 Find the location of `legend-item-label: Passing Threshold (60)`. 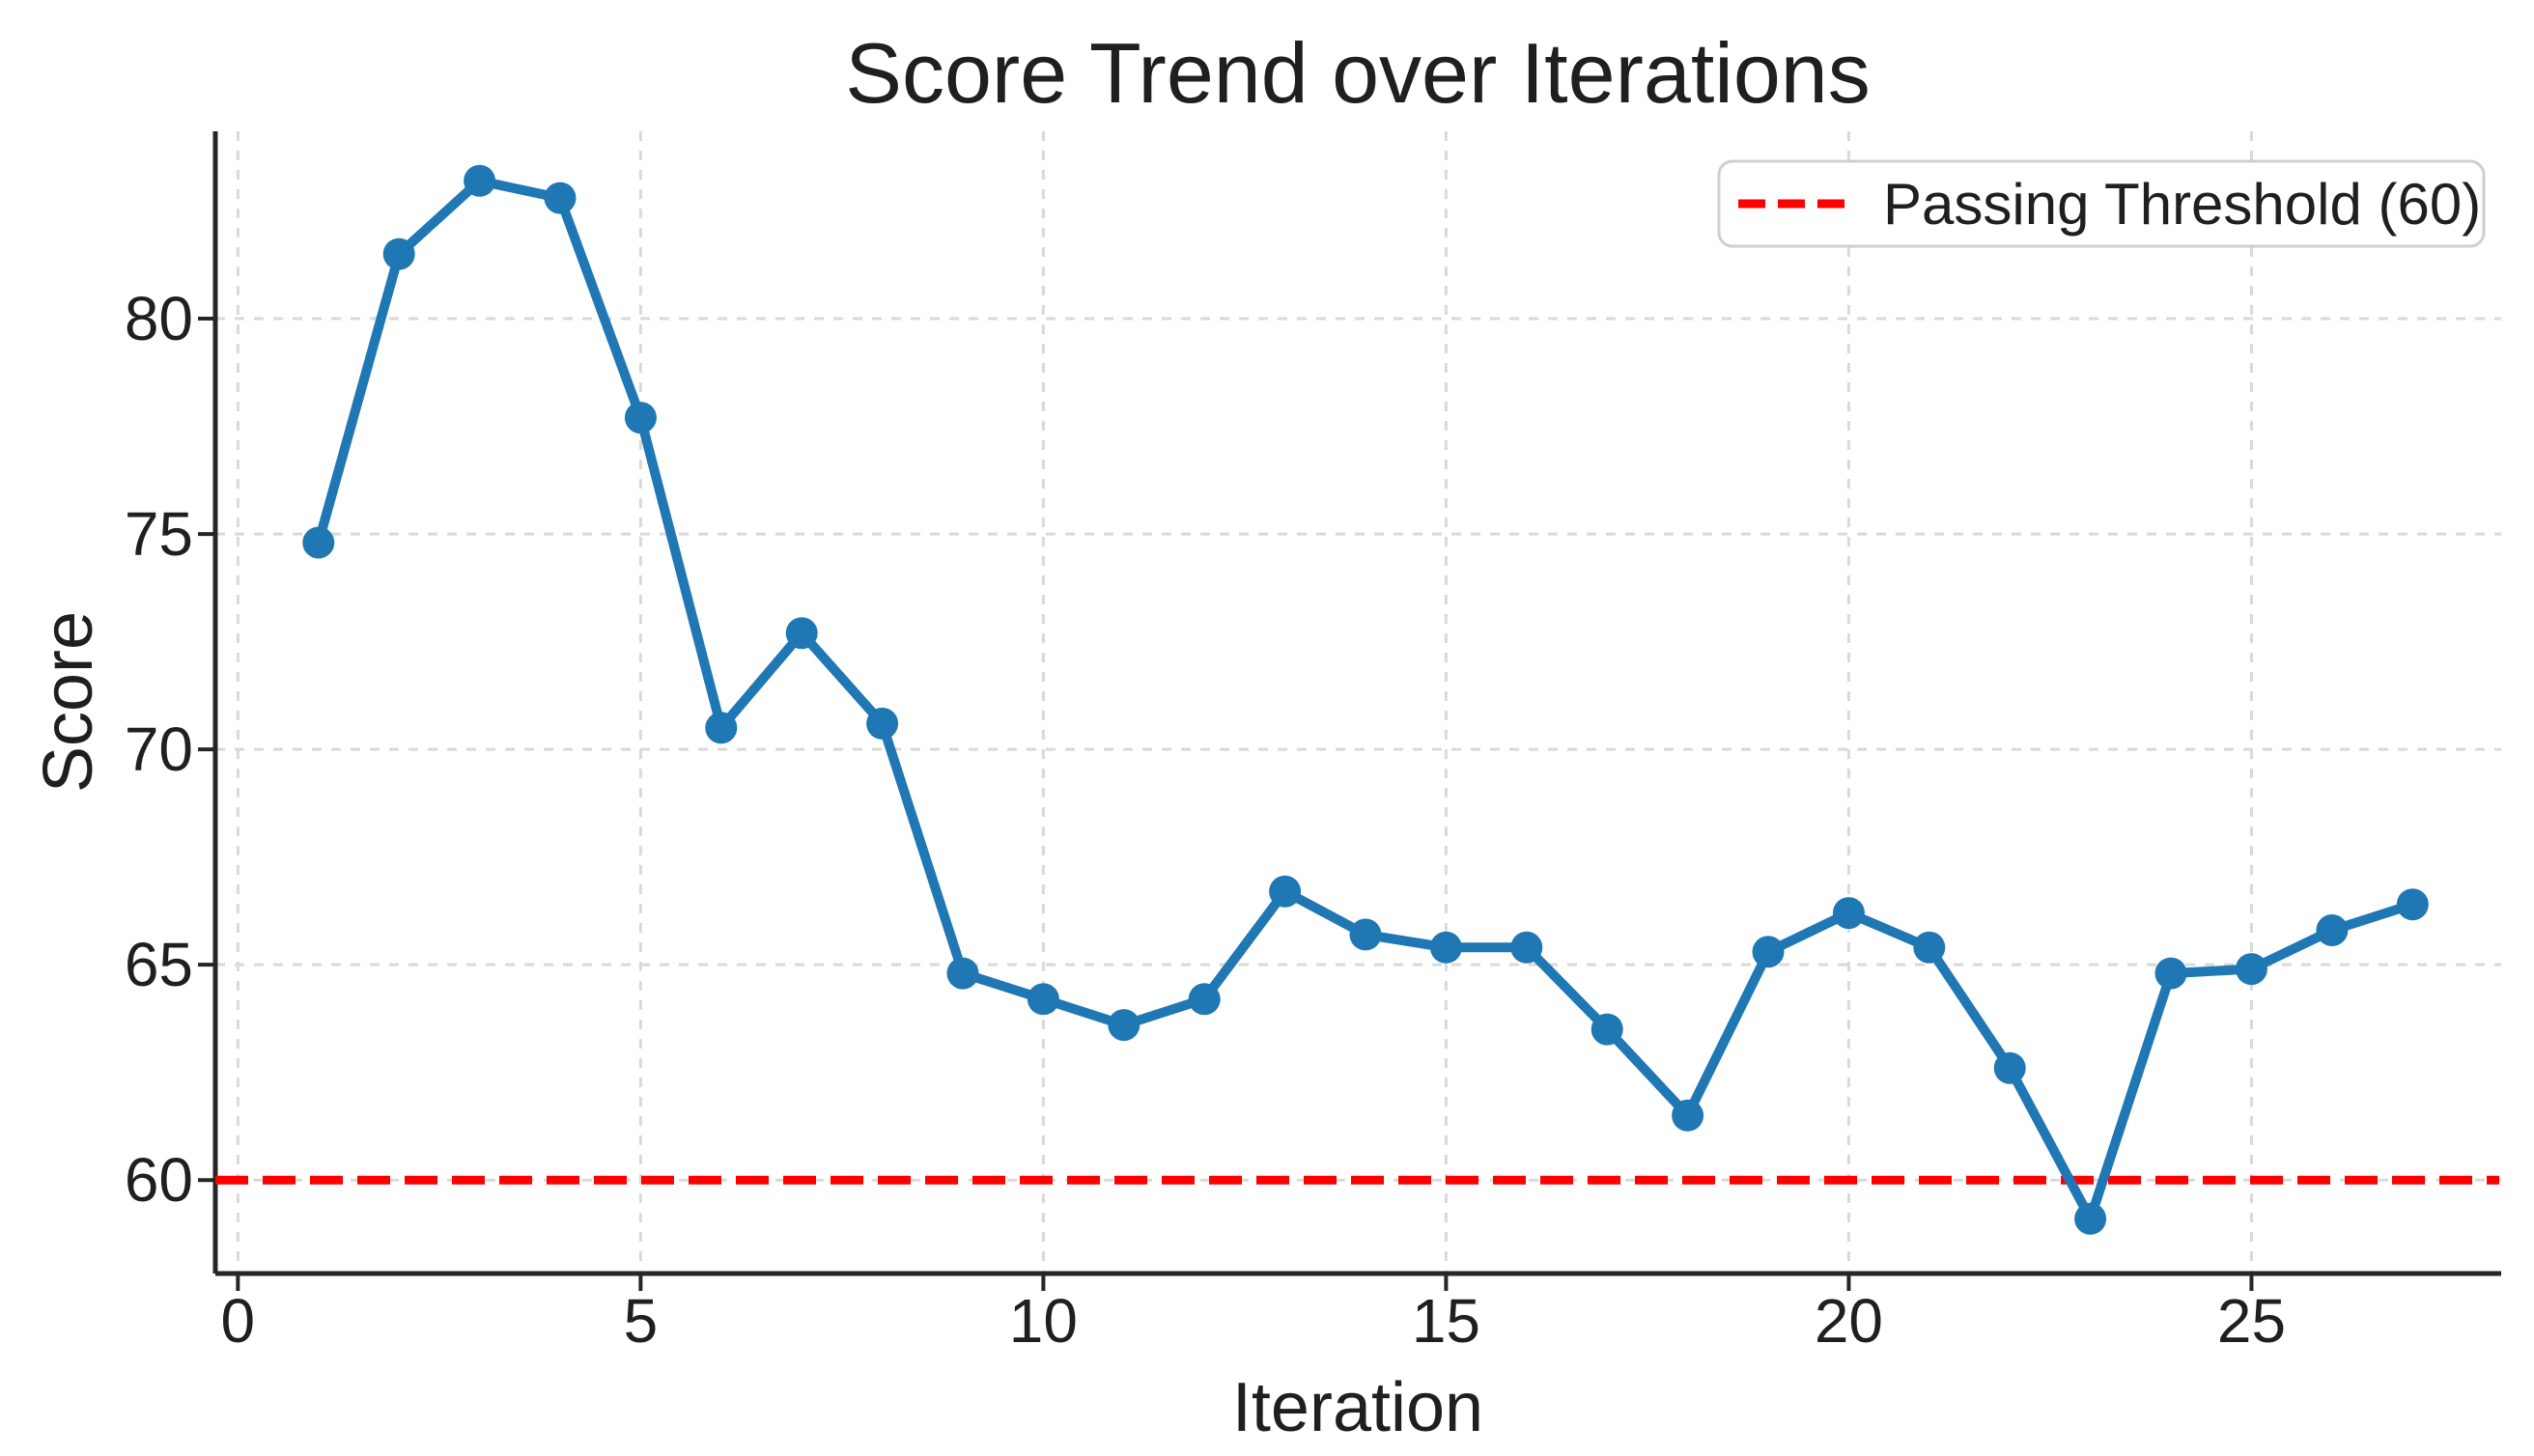

legend-item-label: Passing Threshold (60) is located at coordinates (2182, 205).